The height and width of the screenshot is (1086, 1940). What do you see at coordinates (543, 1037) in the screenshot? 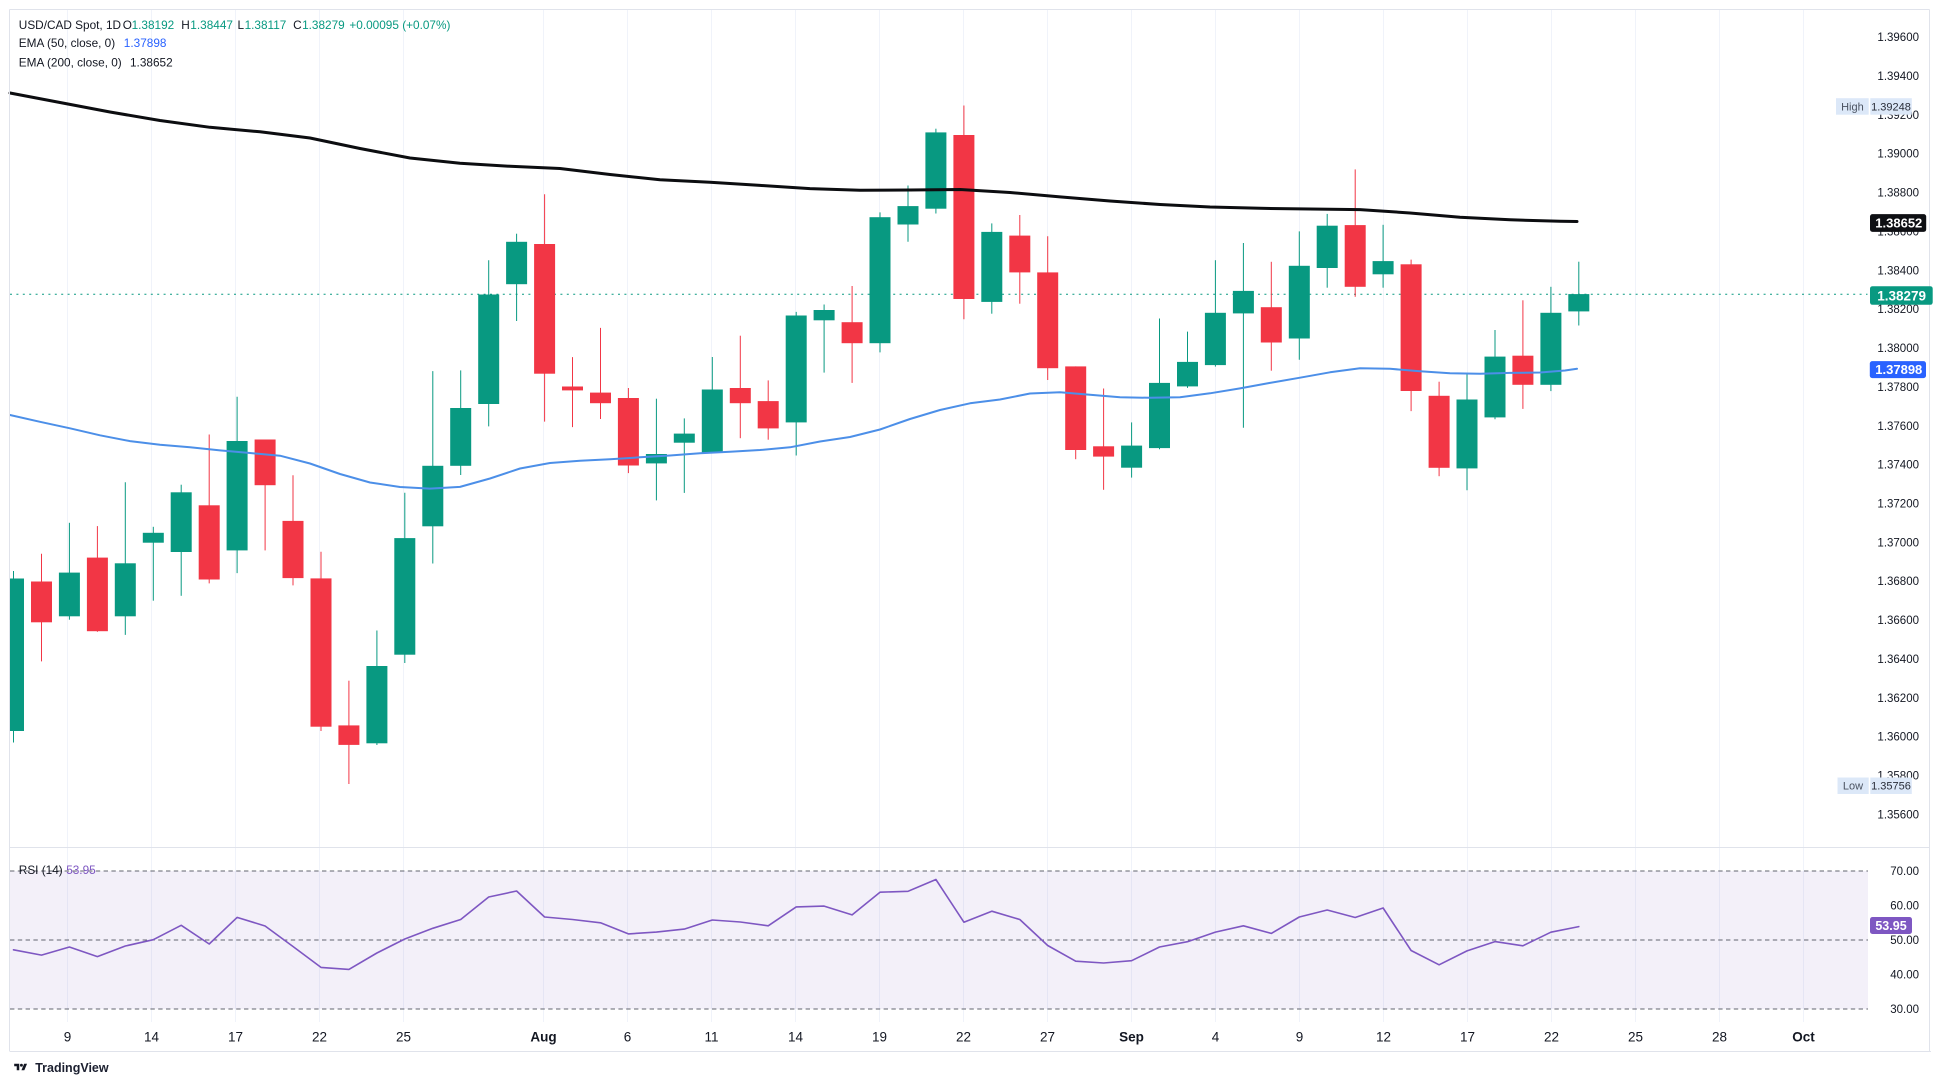
I see `svg-text: Aug` at bounding box center [543, 1037].